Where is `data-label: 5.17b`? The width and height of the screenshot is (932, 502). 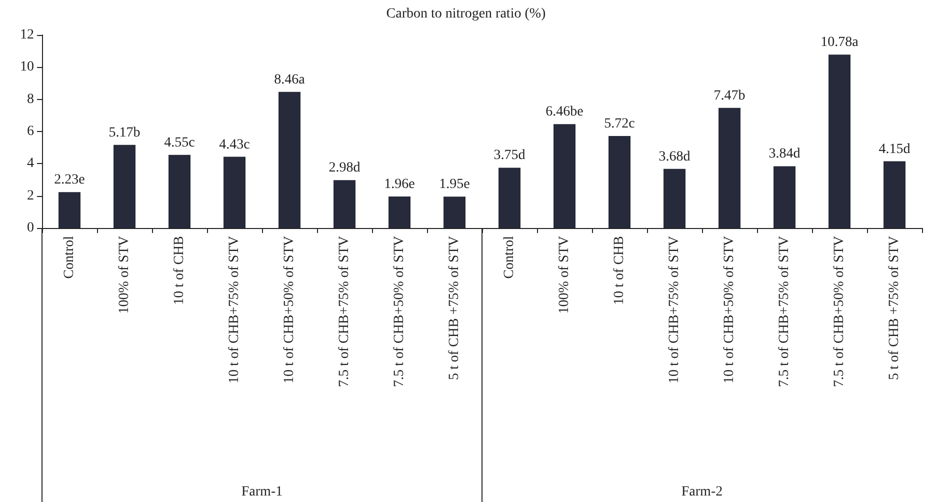 data-label: 5.17b is located at coordinates (124, 132).